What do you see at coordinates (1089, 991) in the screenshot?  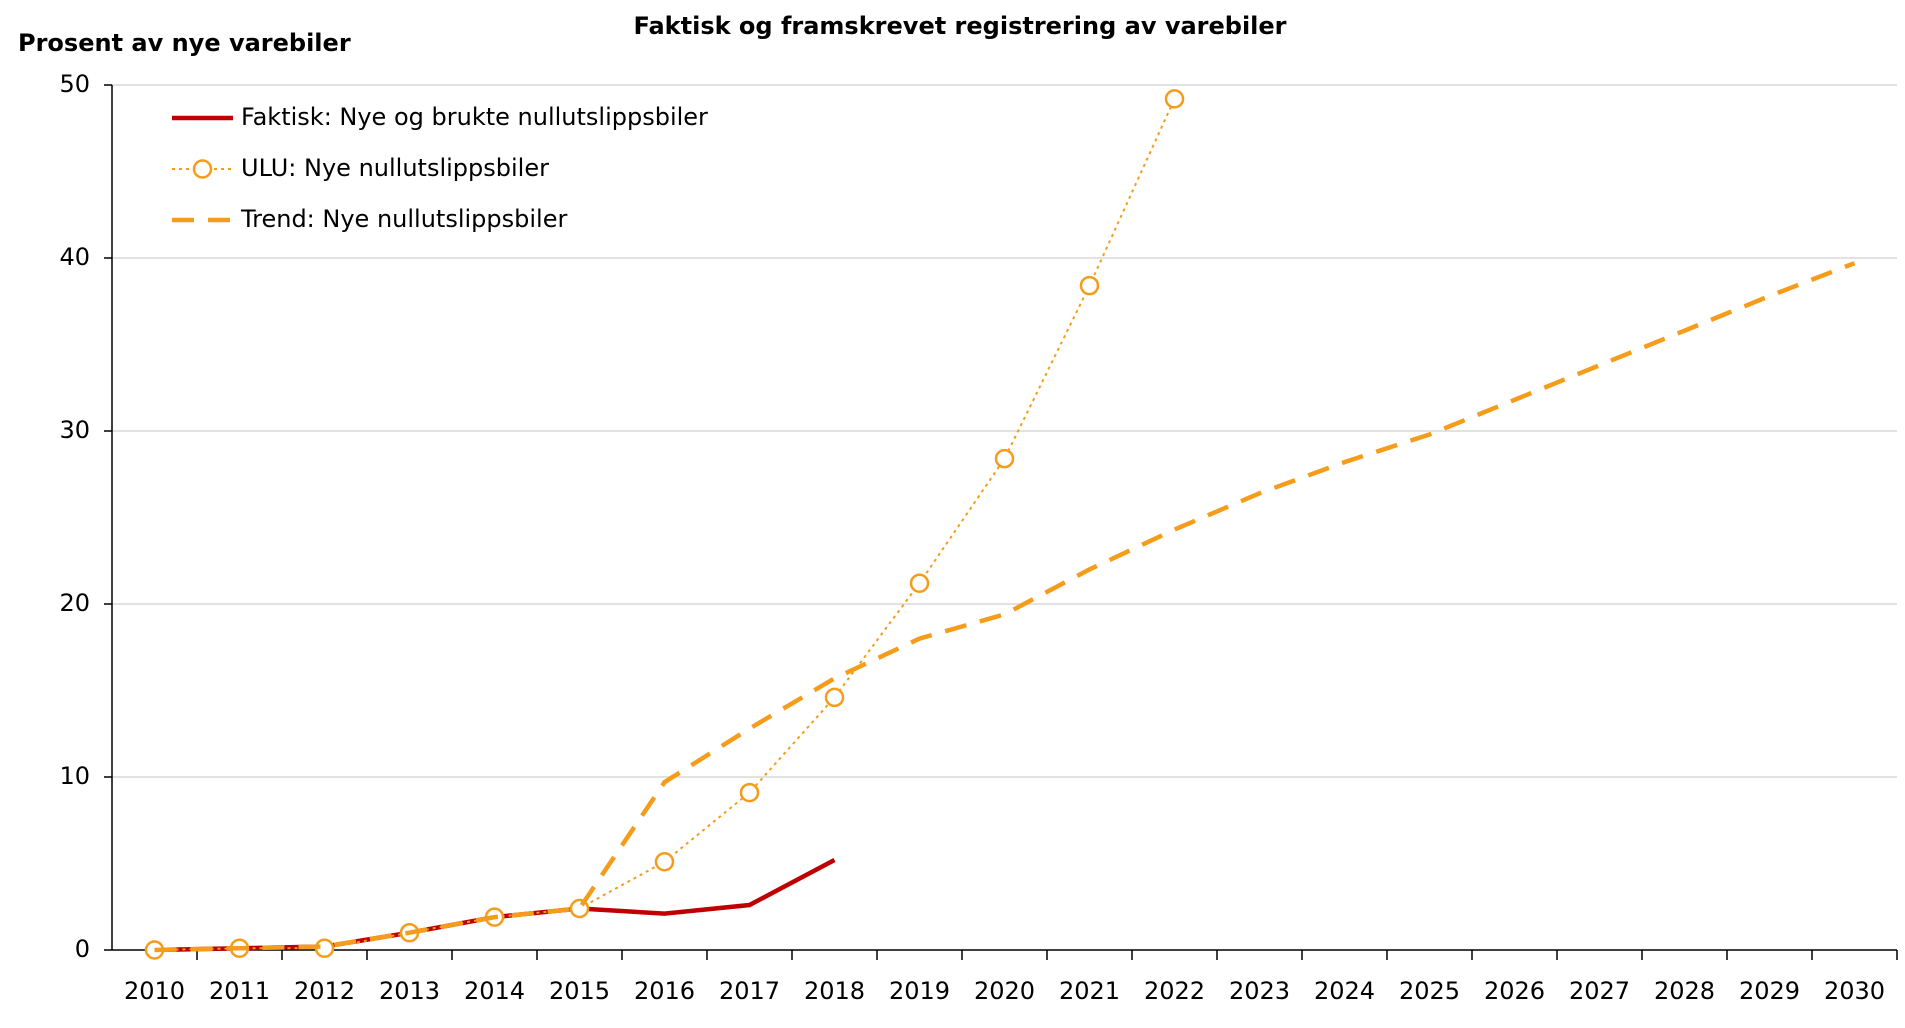 I see `x-tick-label: 2021` at bounding box center [1089, 991].